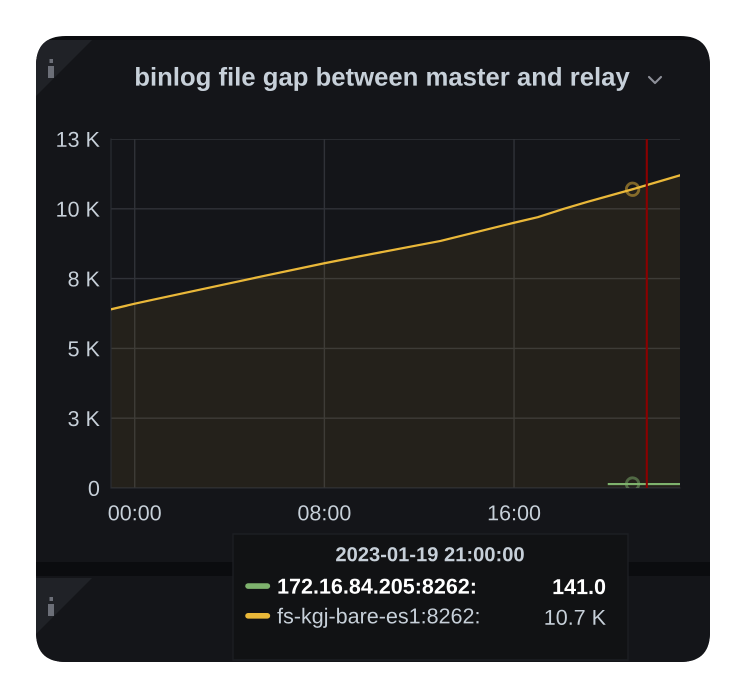  Describe the element at coordinates (94, 488) in the screenshot. I see `y-tick-label: 0` at that location.